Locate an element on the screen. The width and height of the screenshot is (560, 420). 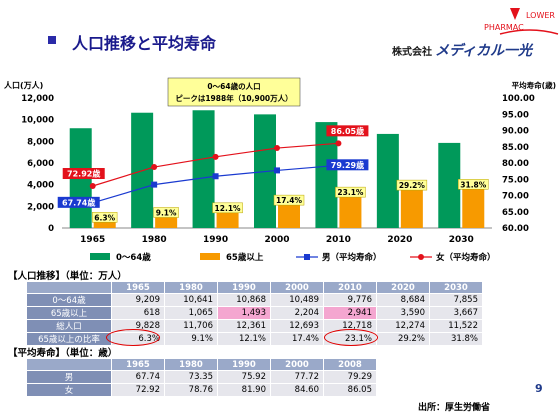
table-cell: 2,941 is located at coordinates (350, 313).